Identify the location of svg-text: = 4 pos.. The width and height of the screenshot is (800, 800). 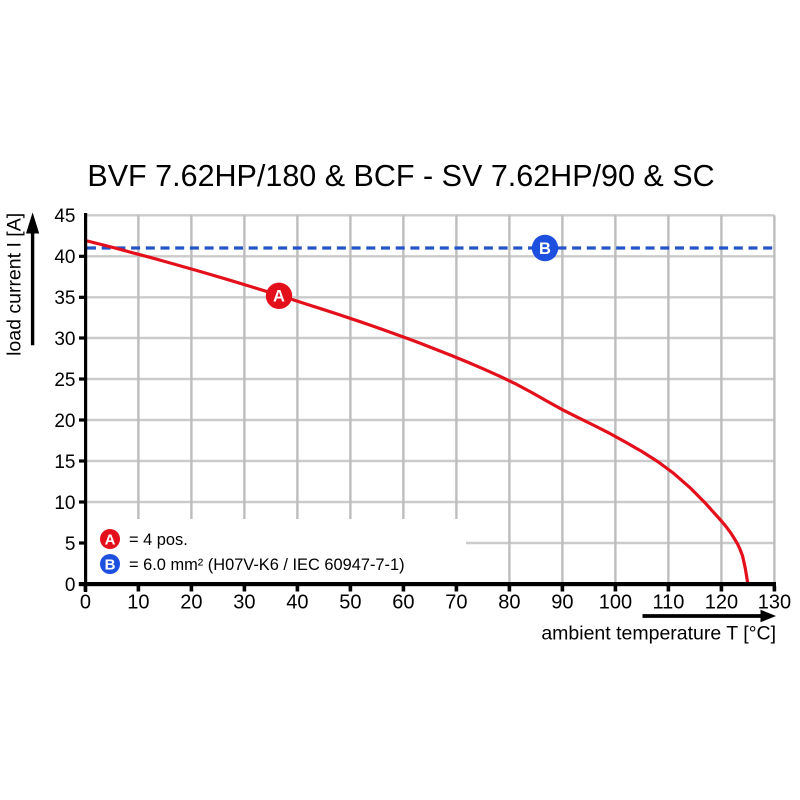
(158, 540).